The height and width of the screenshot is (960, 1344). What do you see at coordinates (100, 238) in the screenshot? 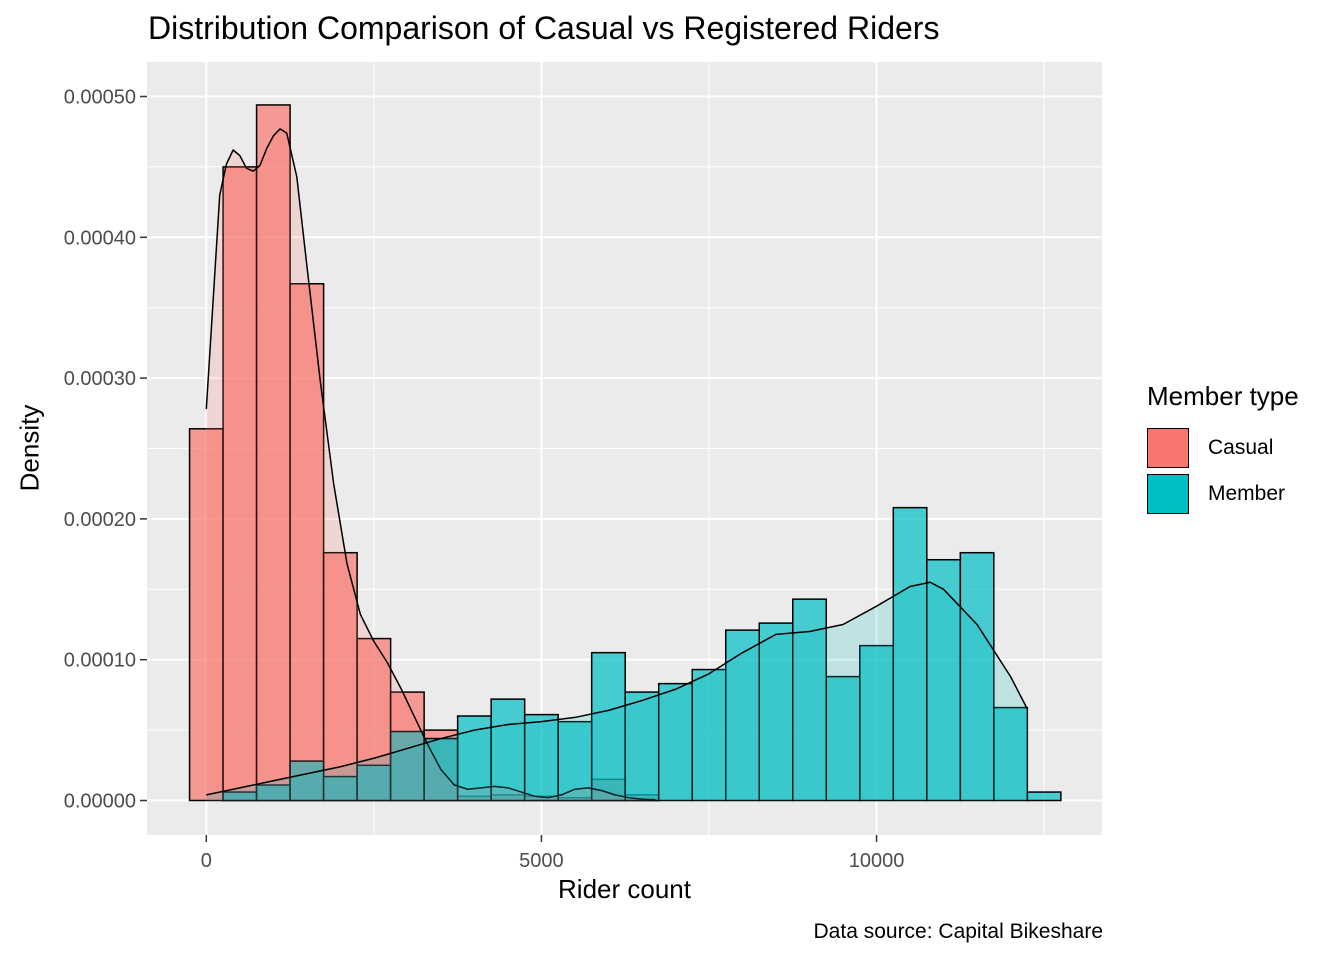
I see `y-tick-label: 0.00040` at bounding box center [100, 238].